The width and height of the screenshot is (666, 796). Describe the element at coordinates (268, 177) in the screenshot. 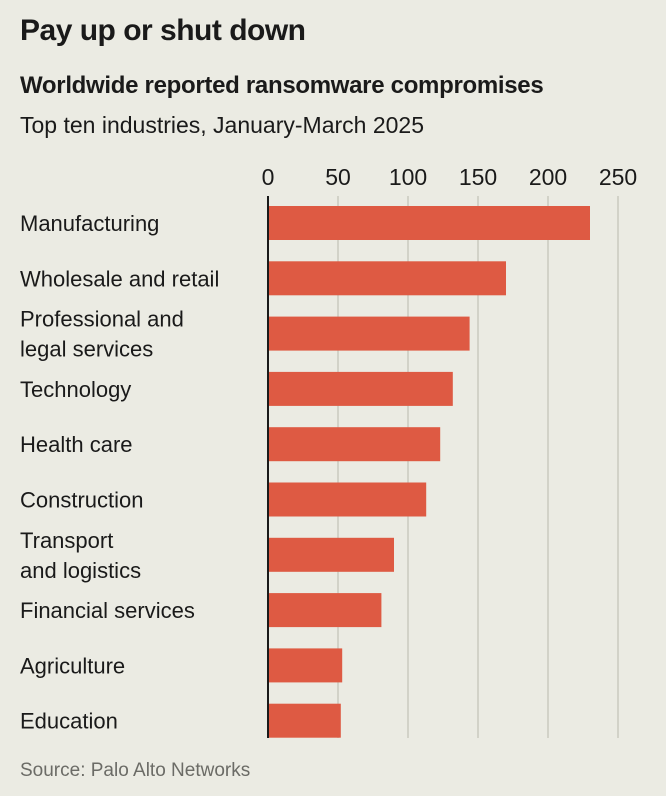

I see `x-tick-label: 0` at that location.